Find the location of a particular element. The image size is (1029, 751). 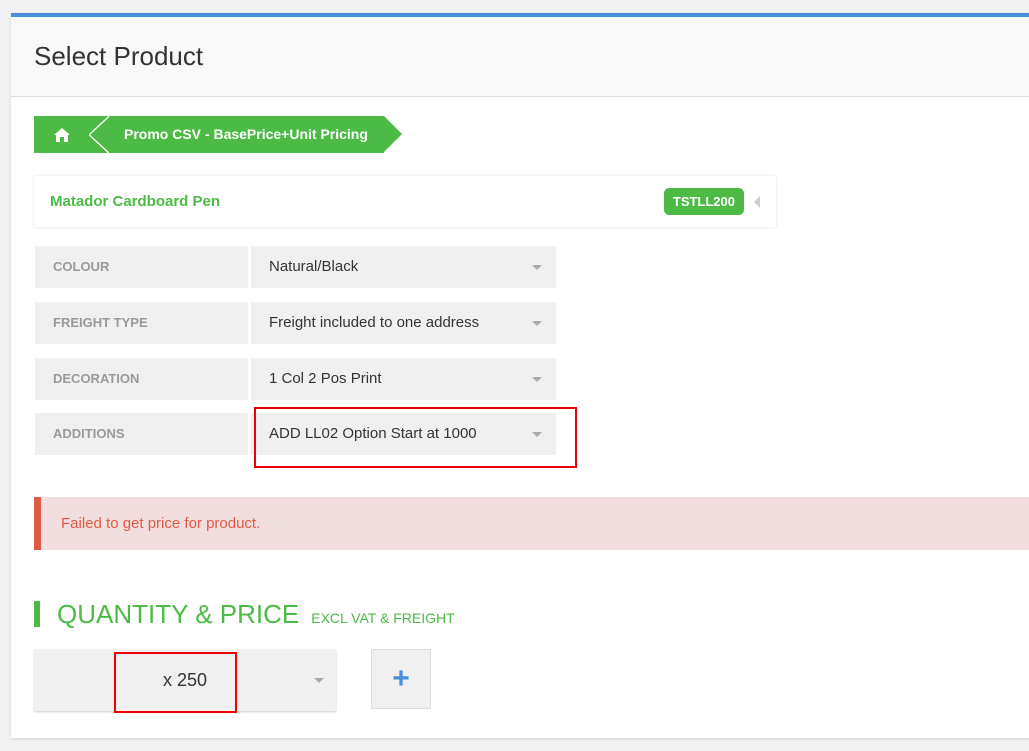

decoration-select: 1 Col 2 Pos Print is located at coordinates (403, 379).